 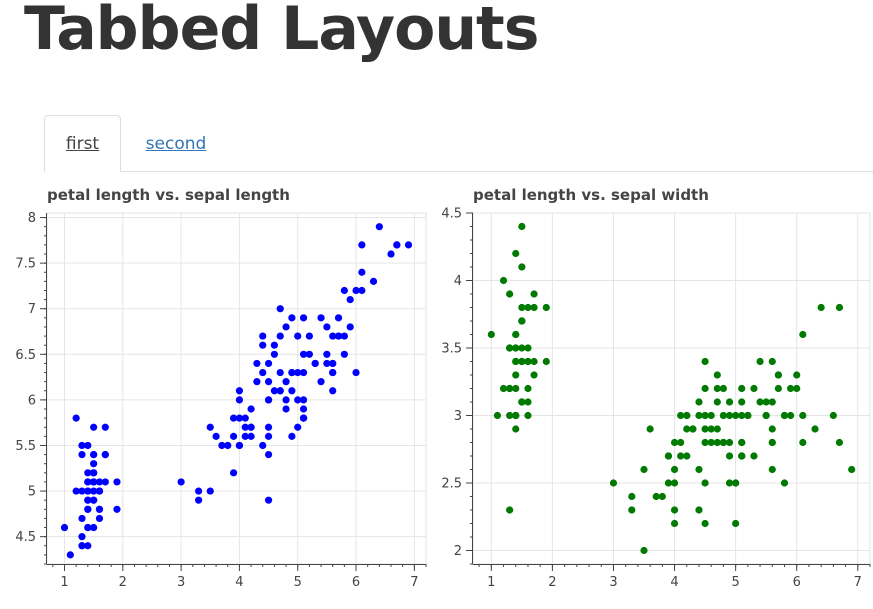 What do you see at coordinates (239, 582) in the screenshot?
I see `x-tick-label: 4` at bounding box center [239, 582].